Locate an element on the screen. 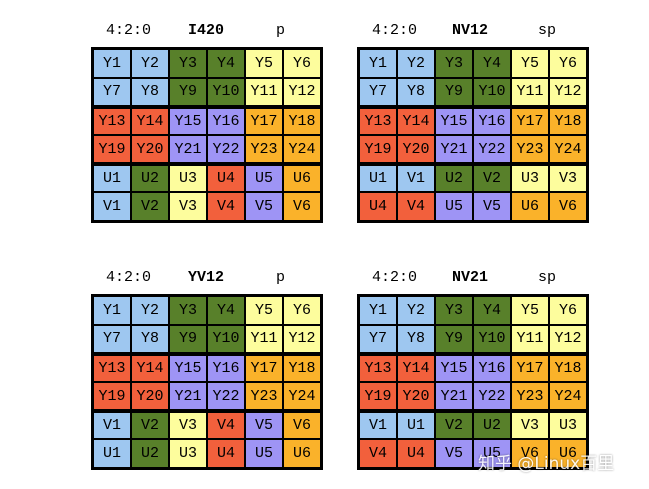 Image resolution: width=649 pixels, height=489 pixels. grid-cell: Y16 is located at coordinates (492, 120).